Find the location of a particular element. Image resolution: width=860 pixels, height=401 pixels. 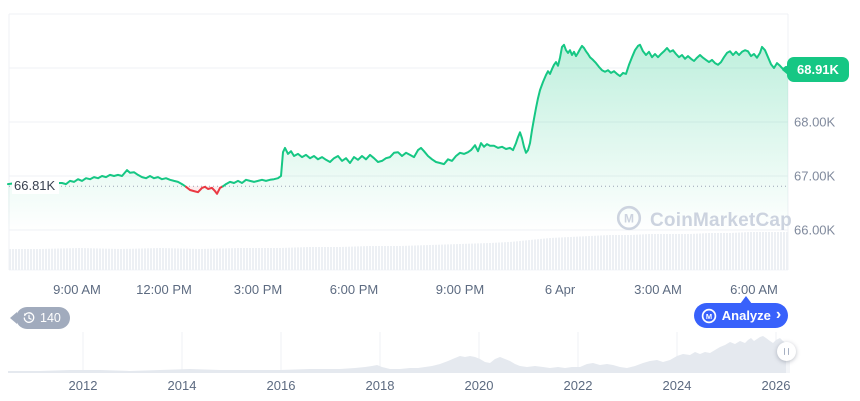

year-axis-label: 2020 is located at coordinates (479, 385).